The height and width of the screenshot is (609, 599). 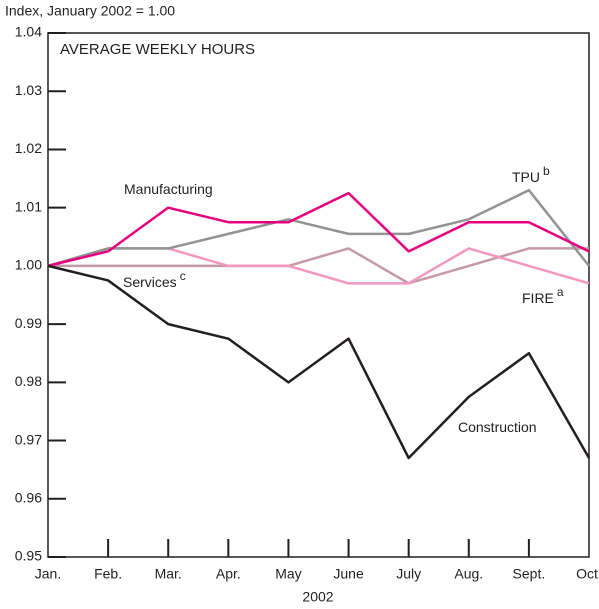 I want to click on y-tick-label: 0.95, so click(x=28, y=556).